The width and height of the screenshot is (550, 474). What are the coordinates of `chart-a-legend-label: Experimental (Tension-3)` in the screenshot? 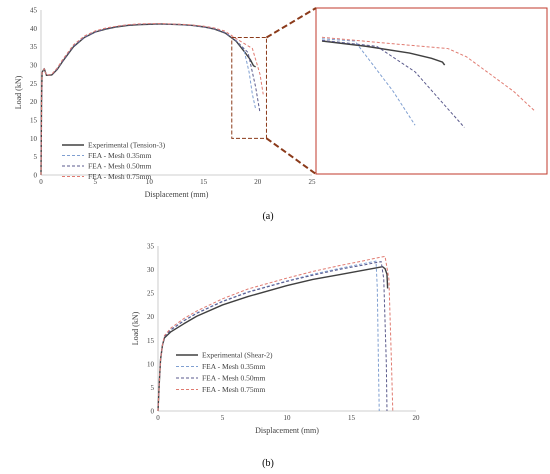 It's located at (127, 145).